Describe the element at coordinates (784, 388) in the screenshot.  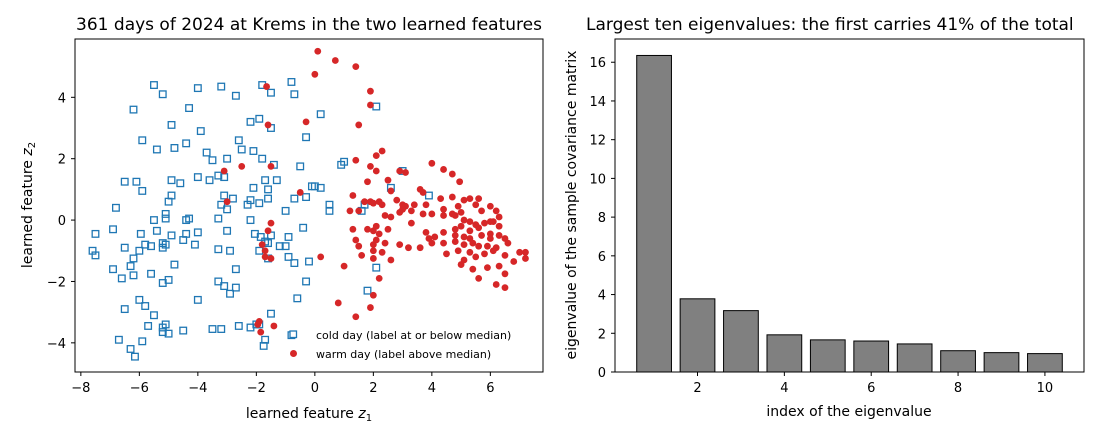
I see `x-tick-label: 4` at that location.